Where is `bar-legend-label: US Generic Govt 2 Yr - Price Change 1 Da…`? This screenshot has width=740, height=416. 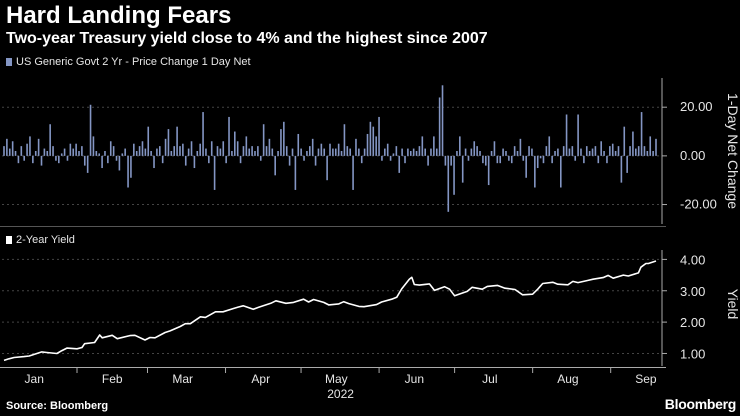 bar-legend-label: US Generic Govt 2 Yr - Price Change 1 Da… is located at coordinates (133, 62).